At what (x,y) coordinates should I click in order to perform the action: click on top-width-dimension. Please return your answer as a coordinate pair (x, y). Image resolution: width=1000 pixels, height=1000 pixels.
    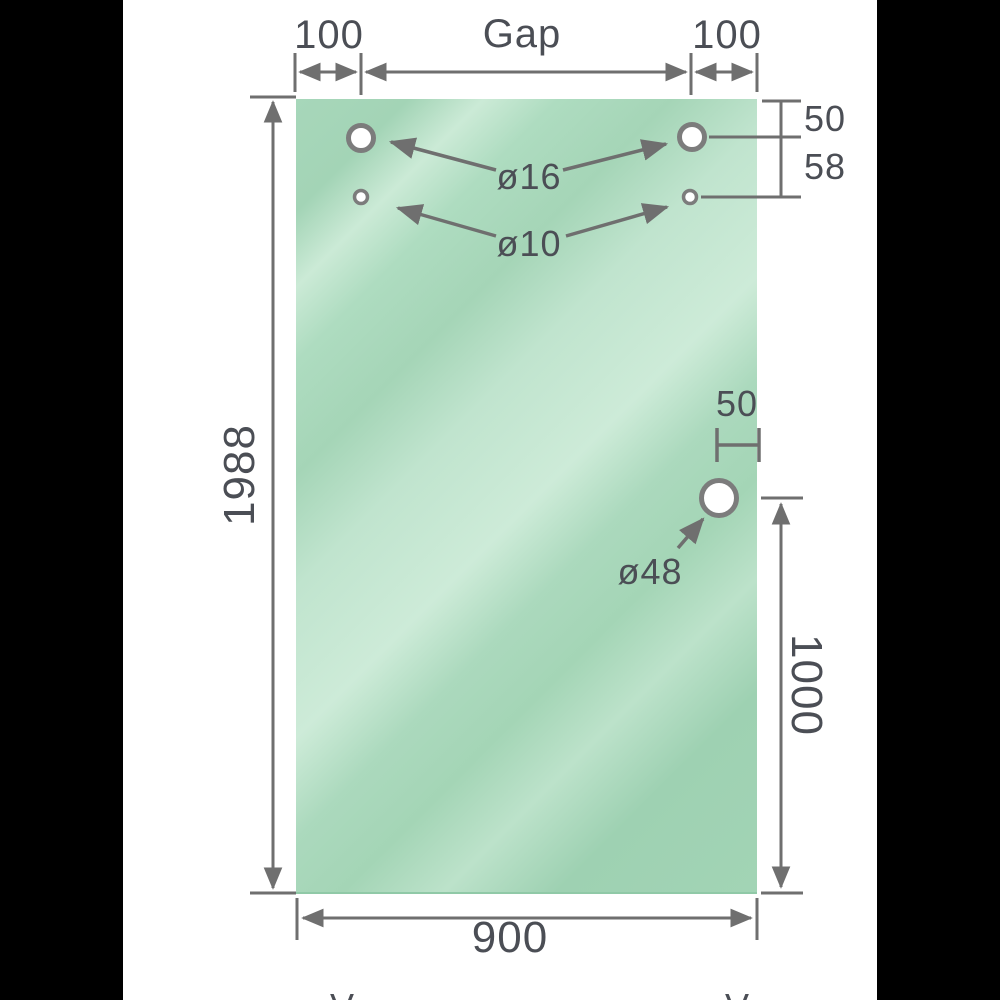
    Looking at the image, I should click on (526, 74).